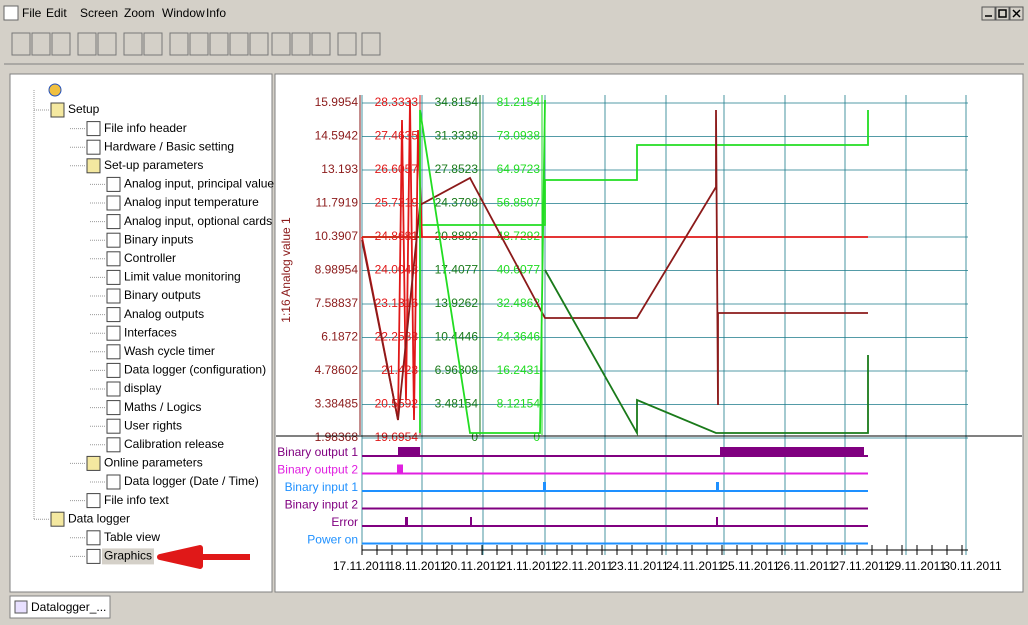 This screenshot has height=625, width=1028. What do you see at coordinates (169, 351) in the screenshot?
I see `tree-item: Wash cycle timer` at bounding box center [169, 351].